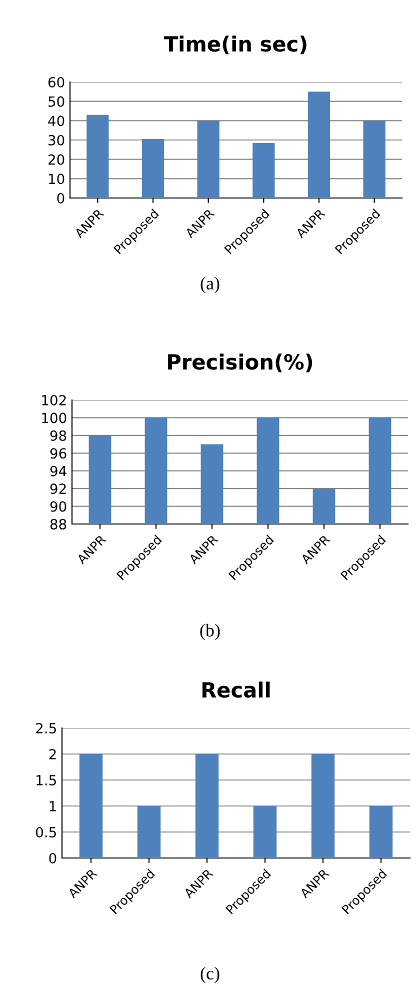 This screenshot has height=992, width=420. What do you see at coordinates (58, 453) in the screenshot?
I see `y-tick-label: 96` at bounding box center [58, 453].